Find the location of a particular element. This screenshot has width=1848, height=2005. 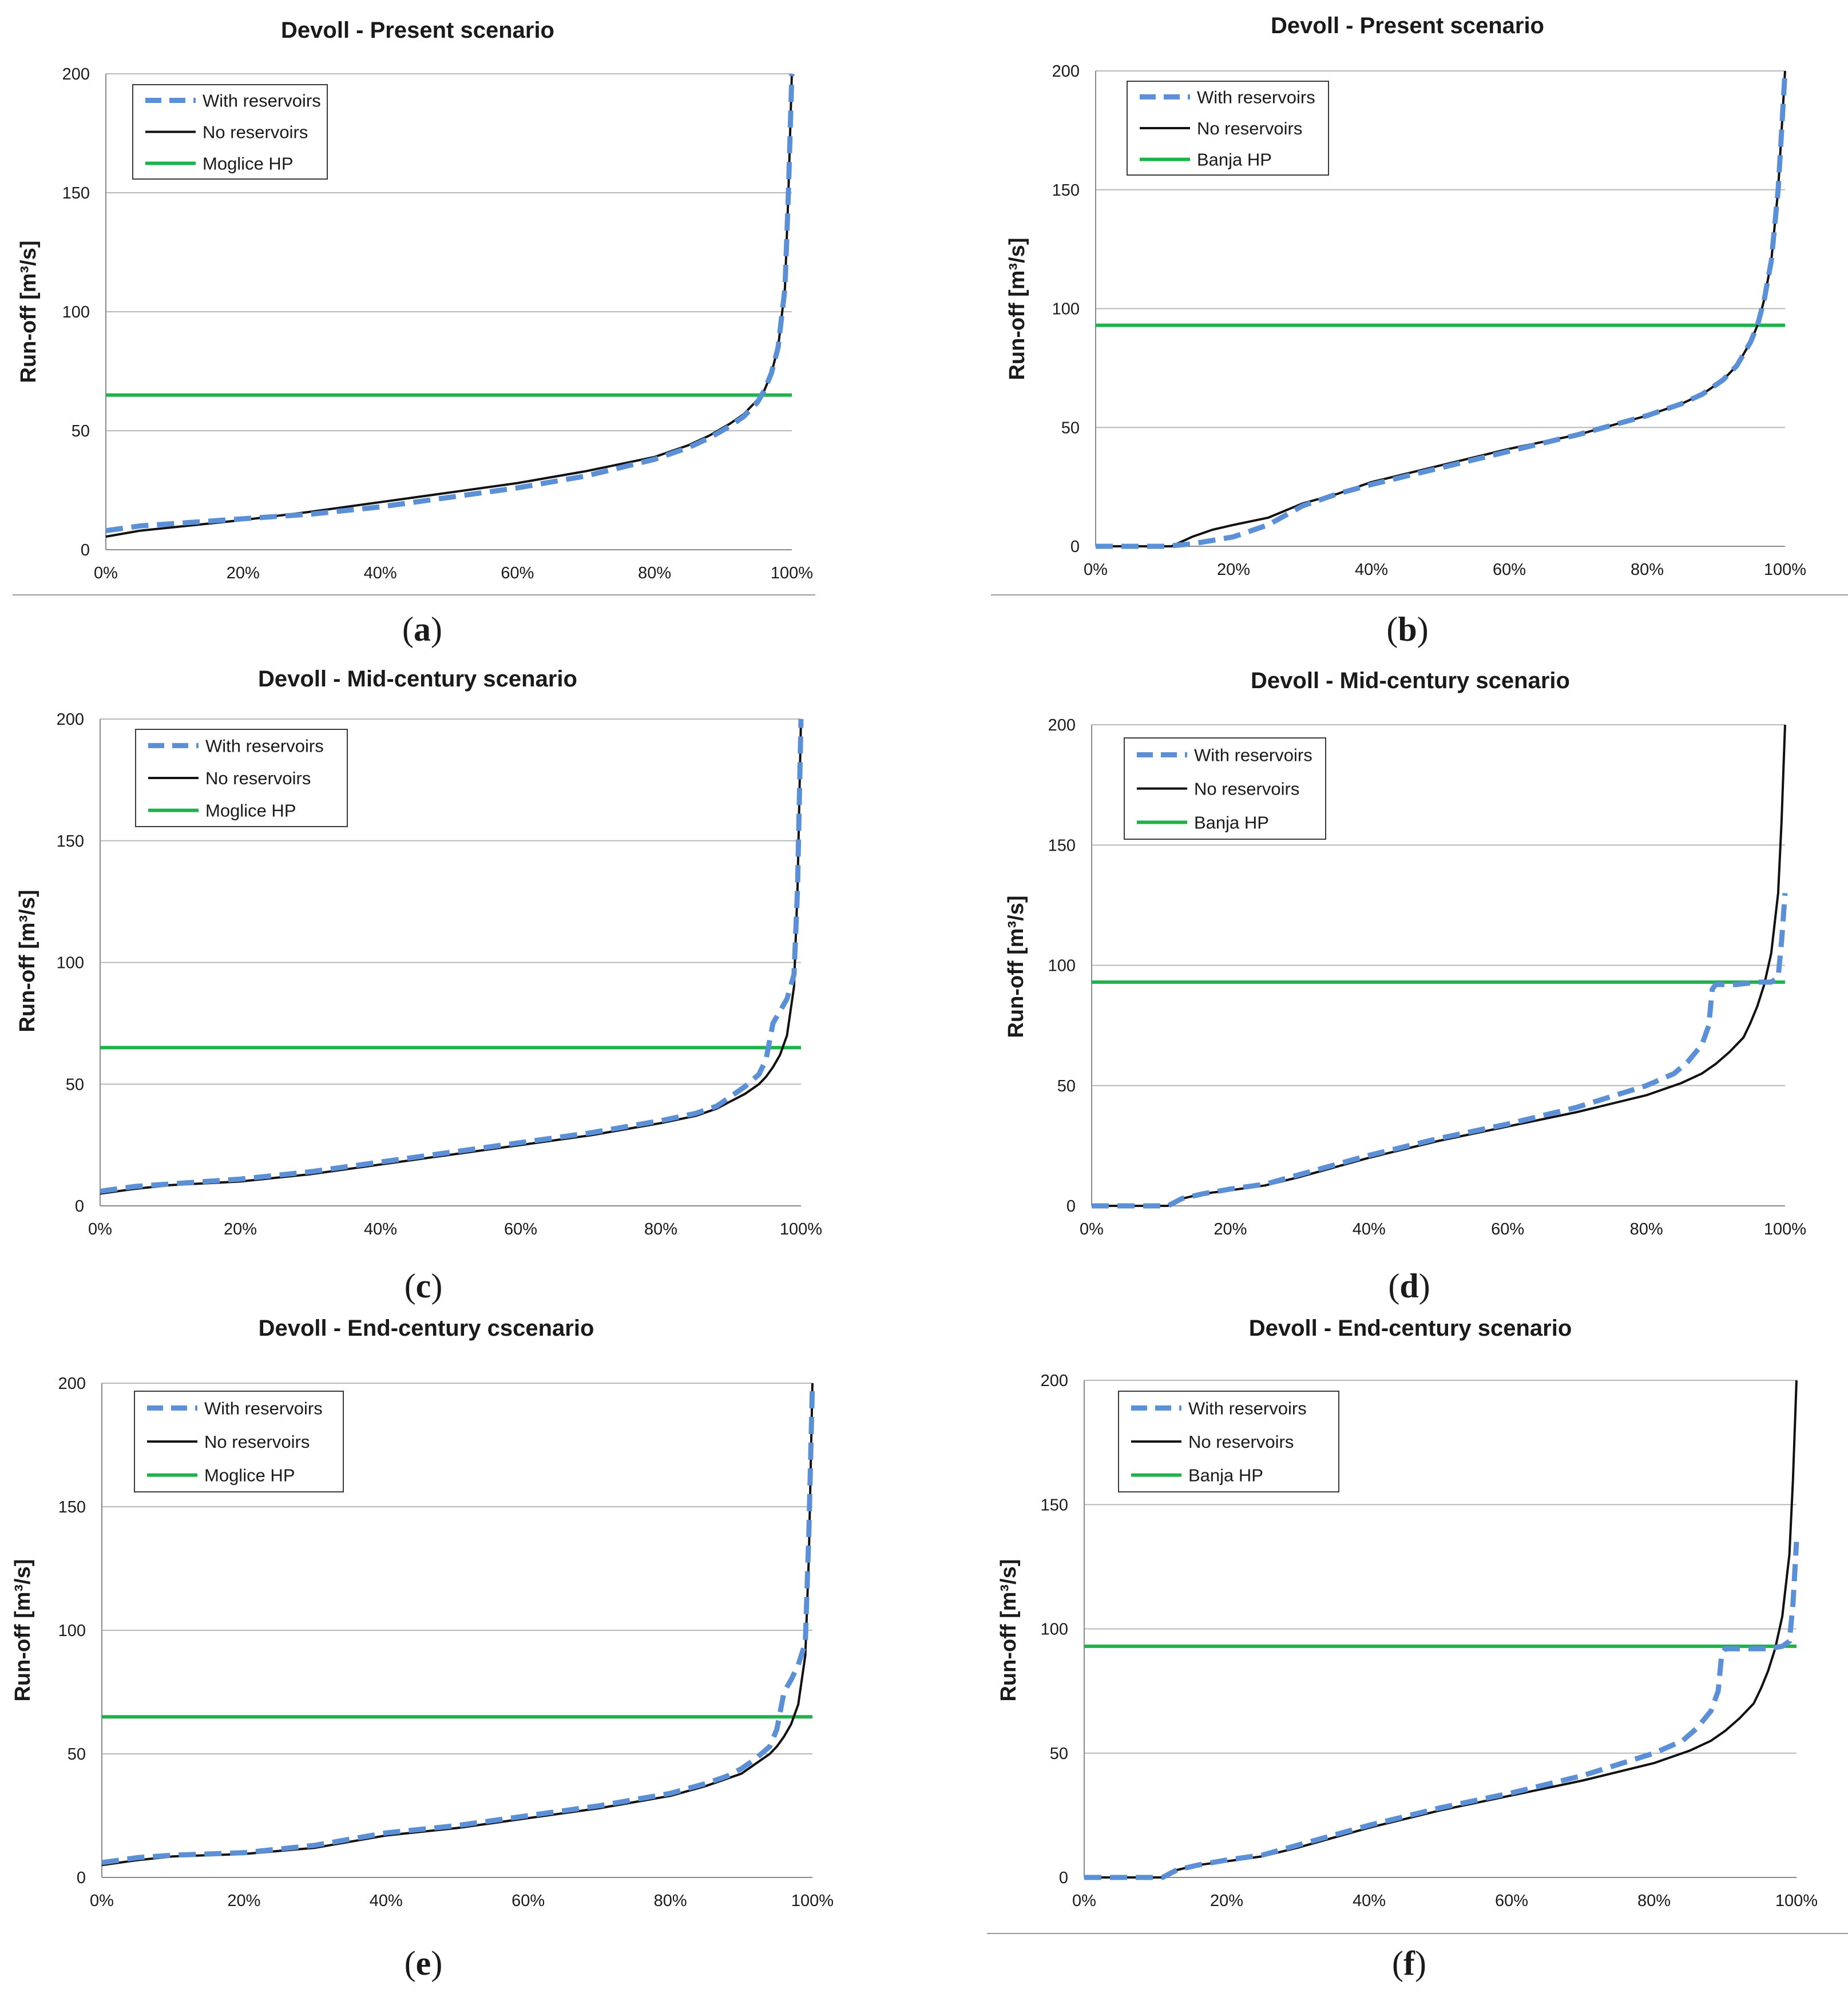

panel-label-a: (a) is located at coordinates (422, 629).